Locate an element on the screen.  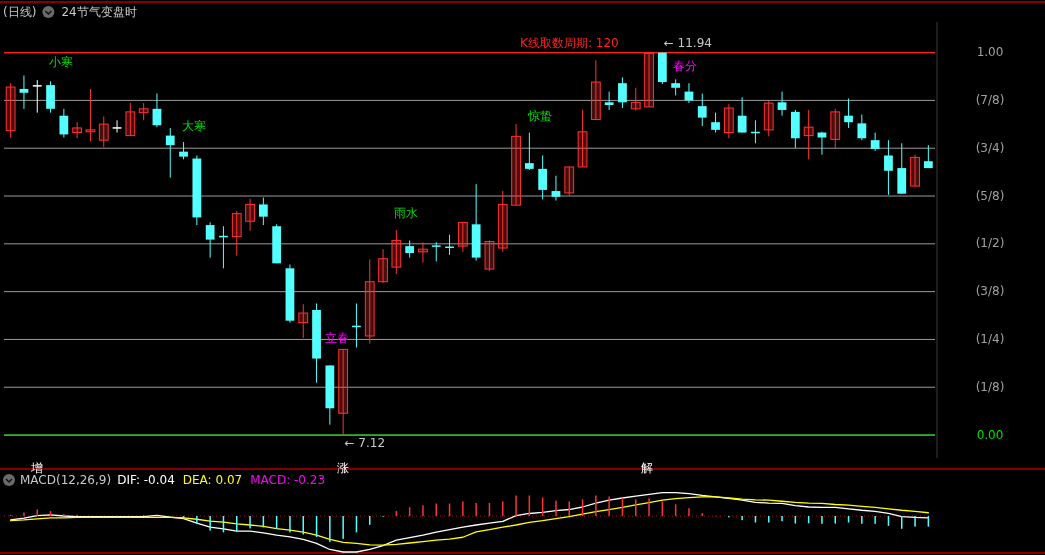
annotation: 小寒 is located at coordinates (61, 61).